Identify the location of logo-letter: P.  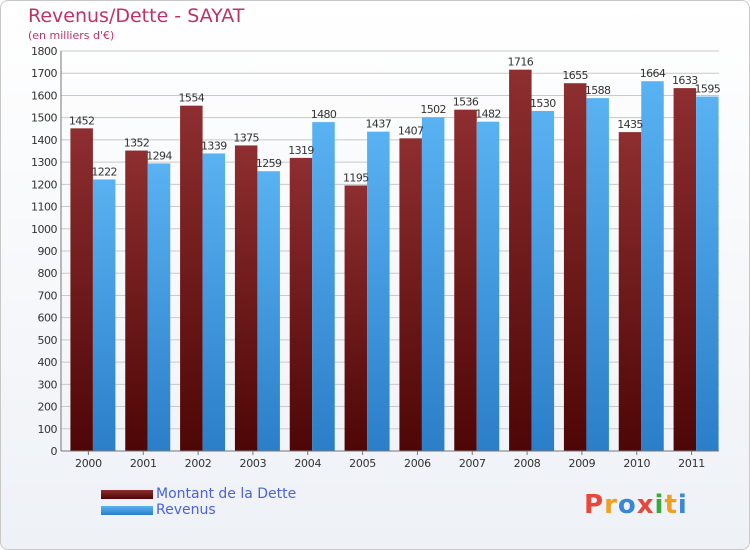
(594, 505).